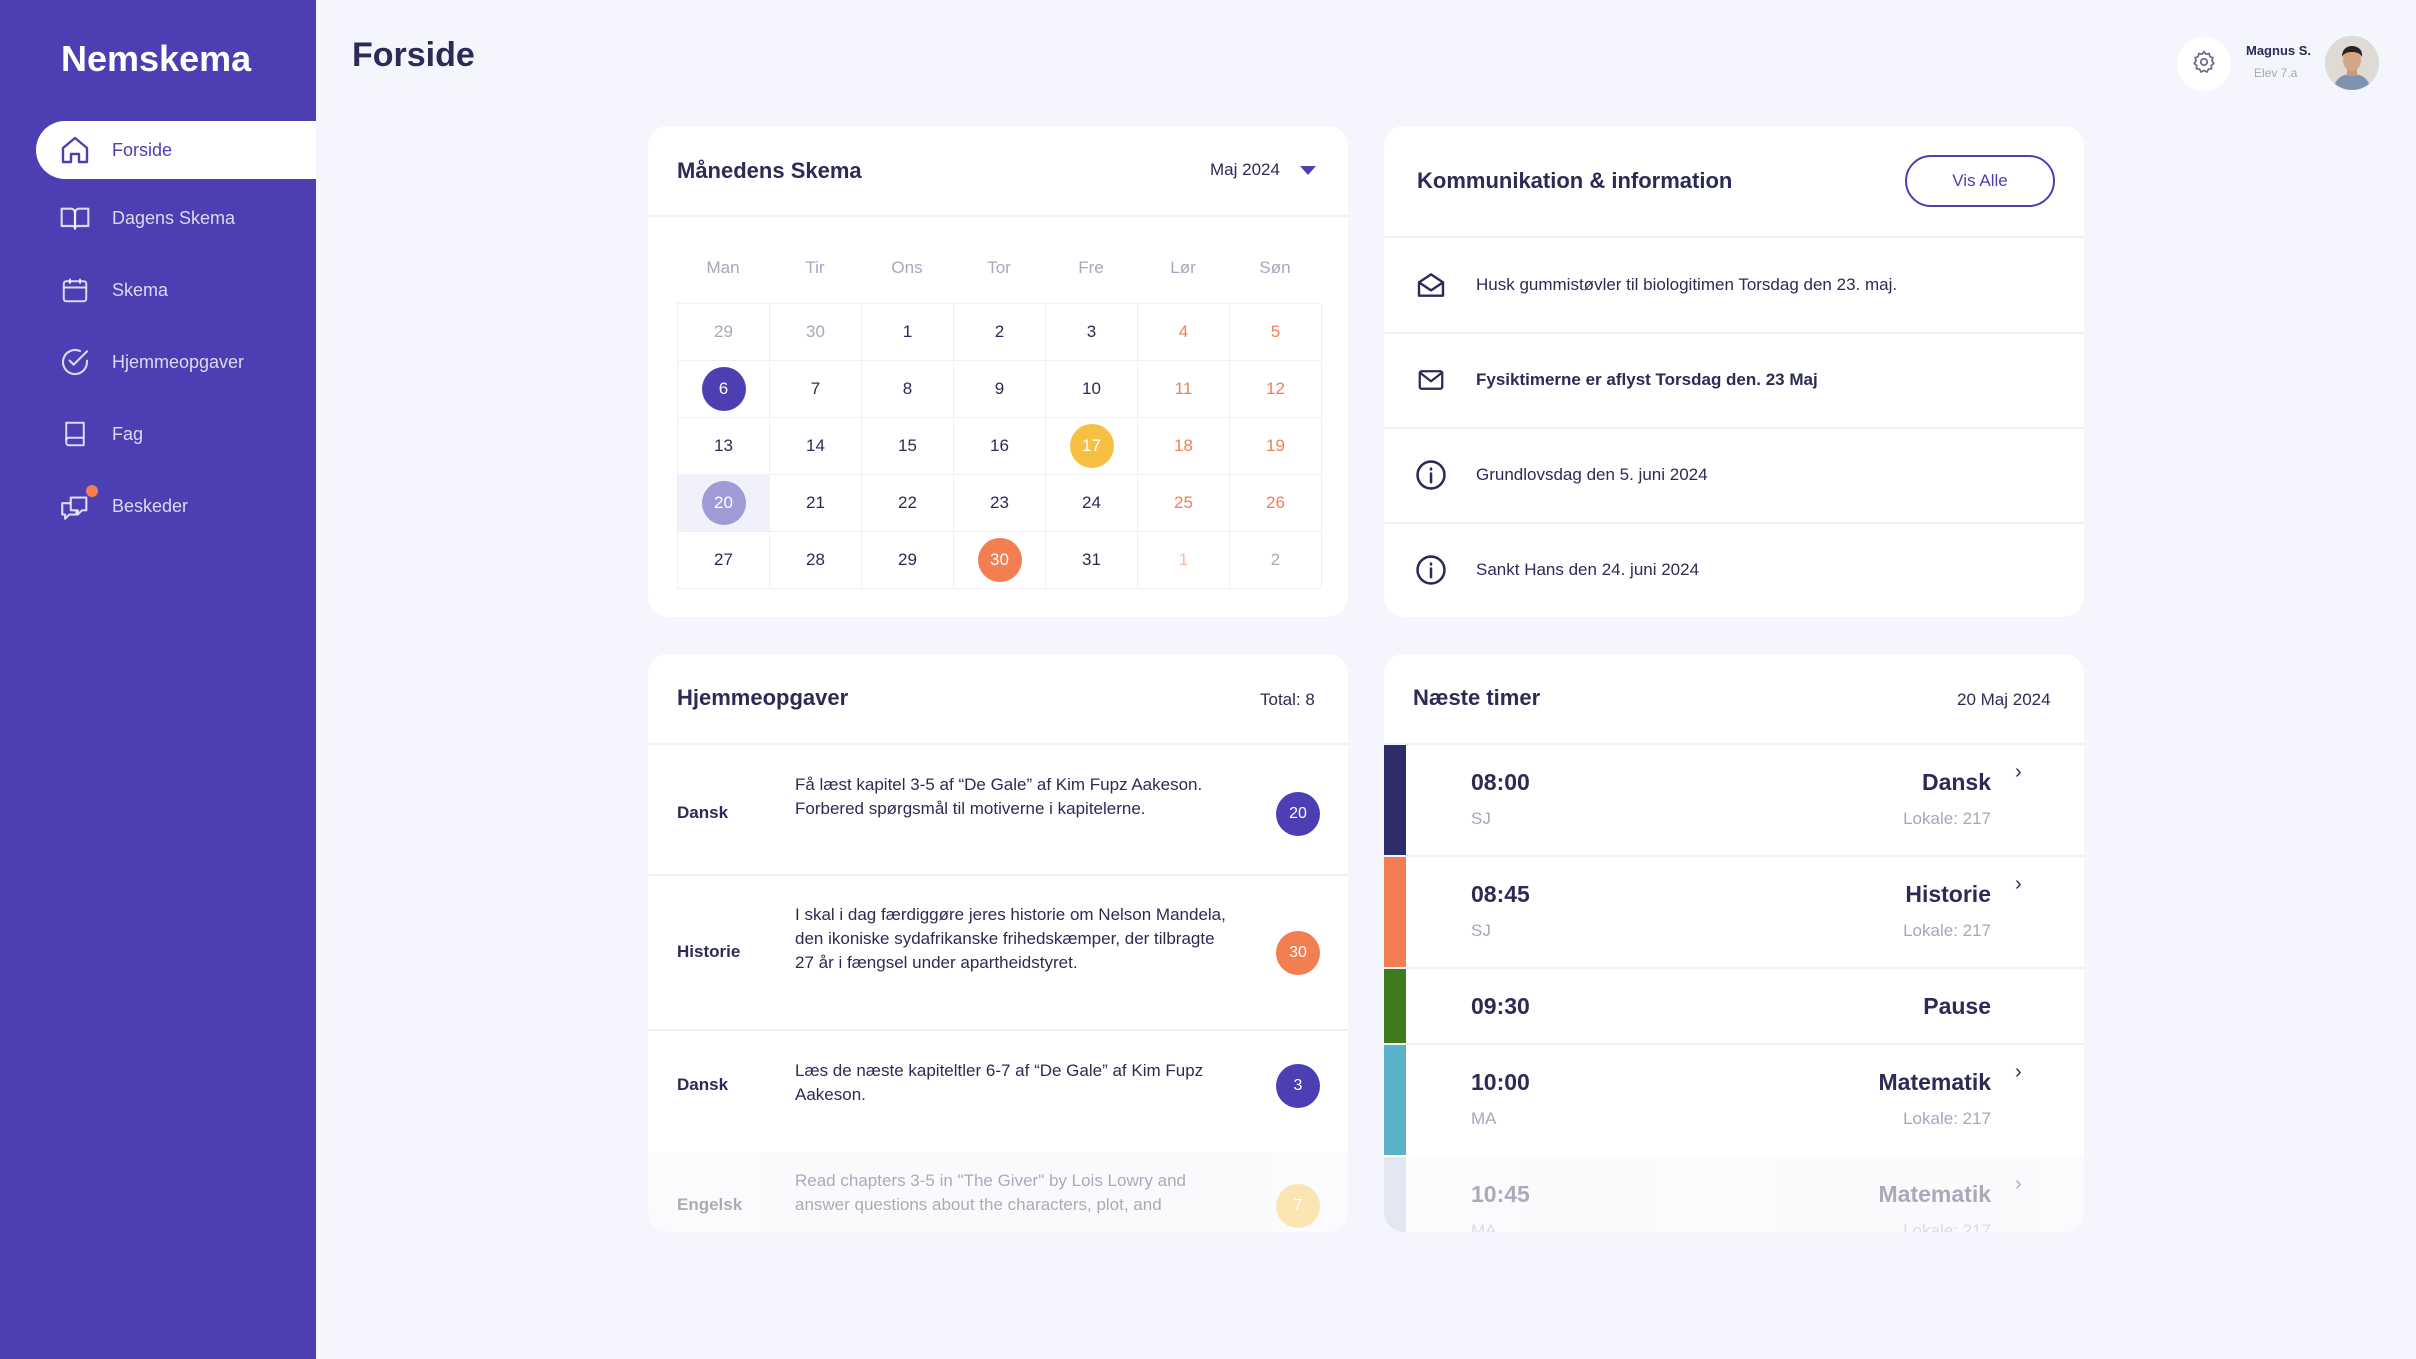  What do you see at coordinates (1263, 170) in the screenshot?
I see `month-selector: Maj 2024` at bounding box center [1263, 170].